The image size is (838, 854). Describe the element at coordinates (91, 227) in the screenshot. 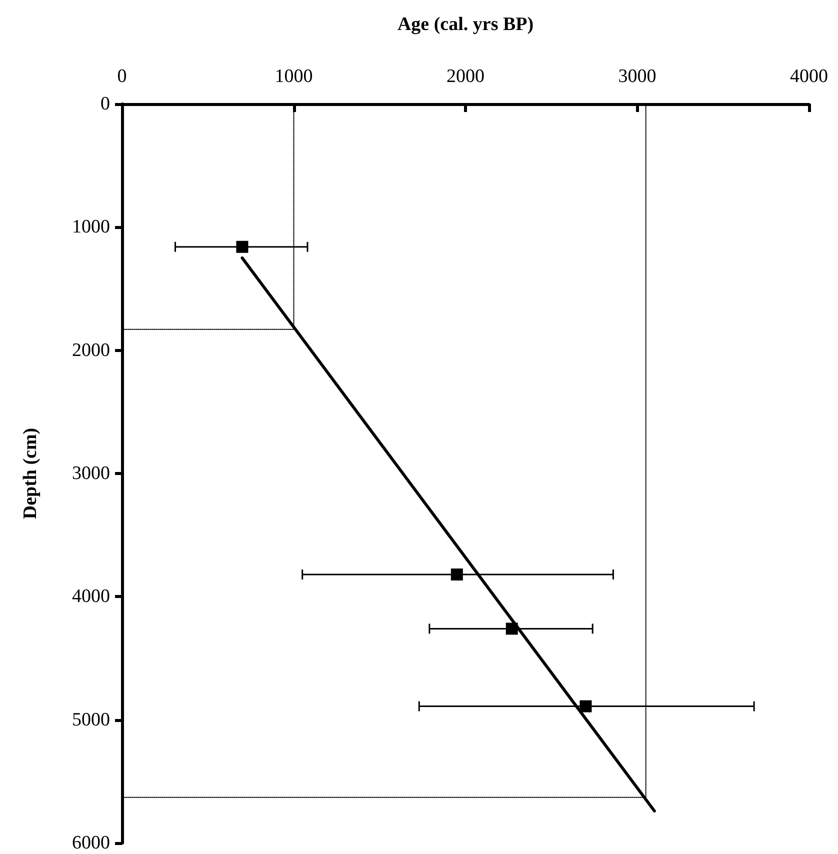

I see `y-tick-label: 1000` at that location.